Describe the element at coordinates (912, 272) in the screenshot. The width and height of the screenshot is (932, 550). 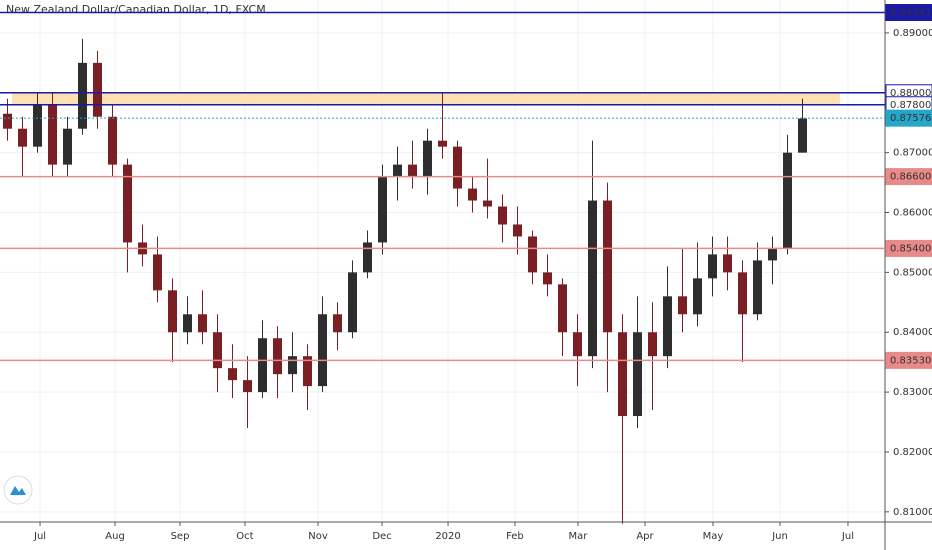
I see `y-tick-label: 0.85000` at that location.